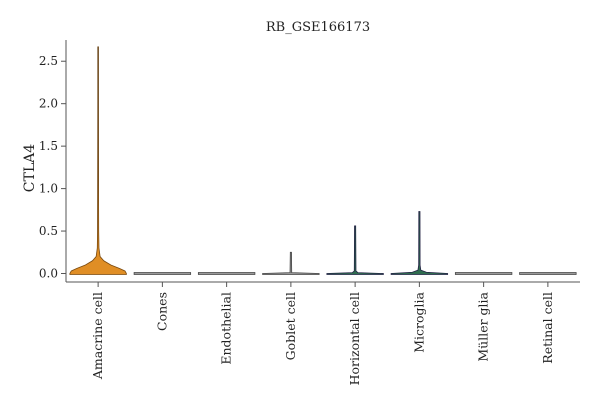  Describe the element at coordinates (161, 311) in the screenshot. I see `x-tick-label: Cones` at that location.